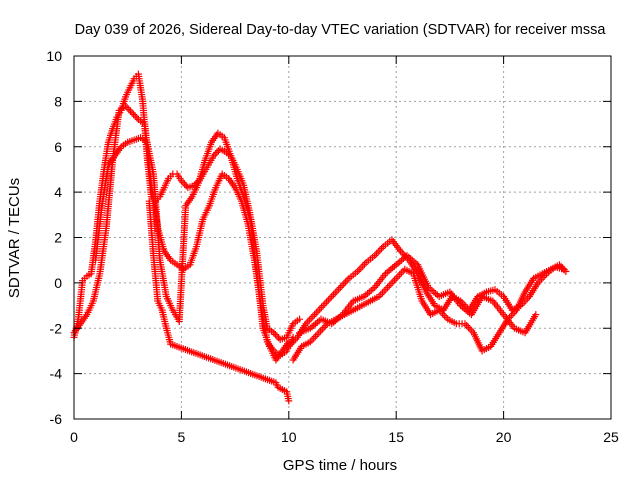 The width and height of the screenshot is (640, 480). I want to click on y-tick-label: 4, so click(58, 192).